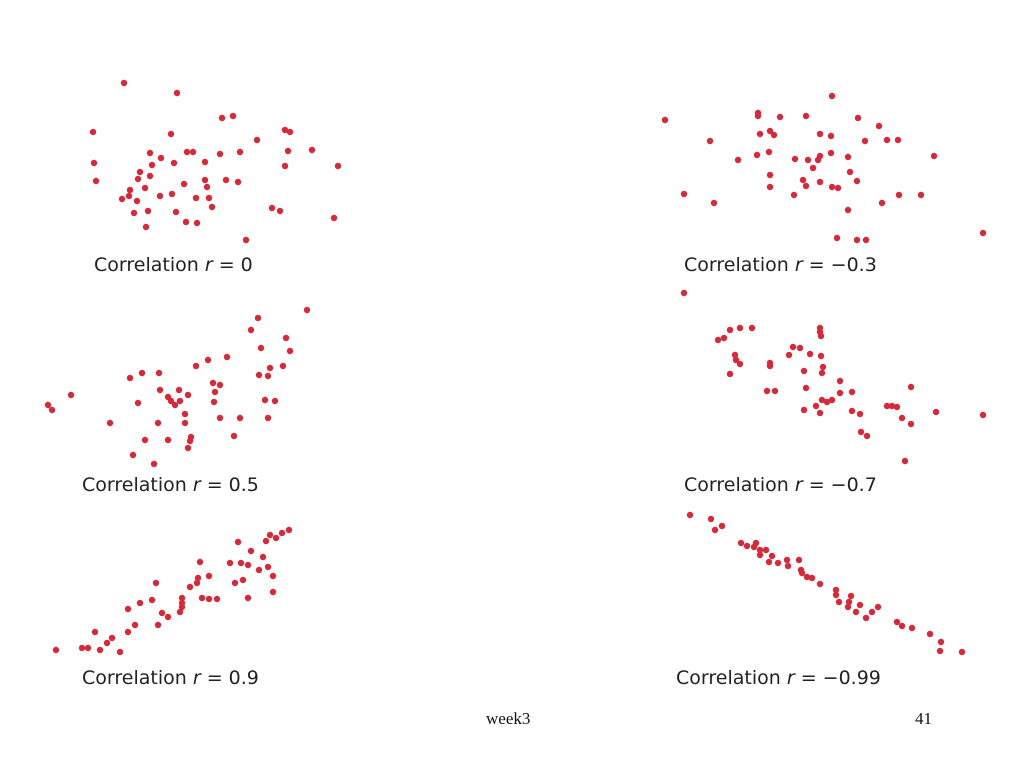 The width and height of the screenshot is (1024, 768). What do you see at coordinates (243, 678) in the screenshot?
I see `caption-r-value: 0.9` at bounding box center [243, 678].